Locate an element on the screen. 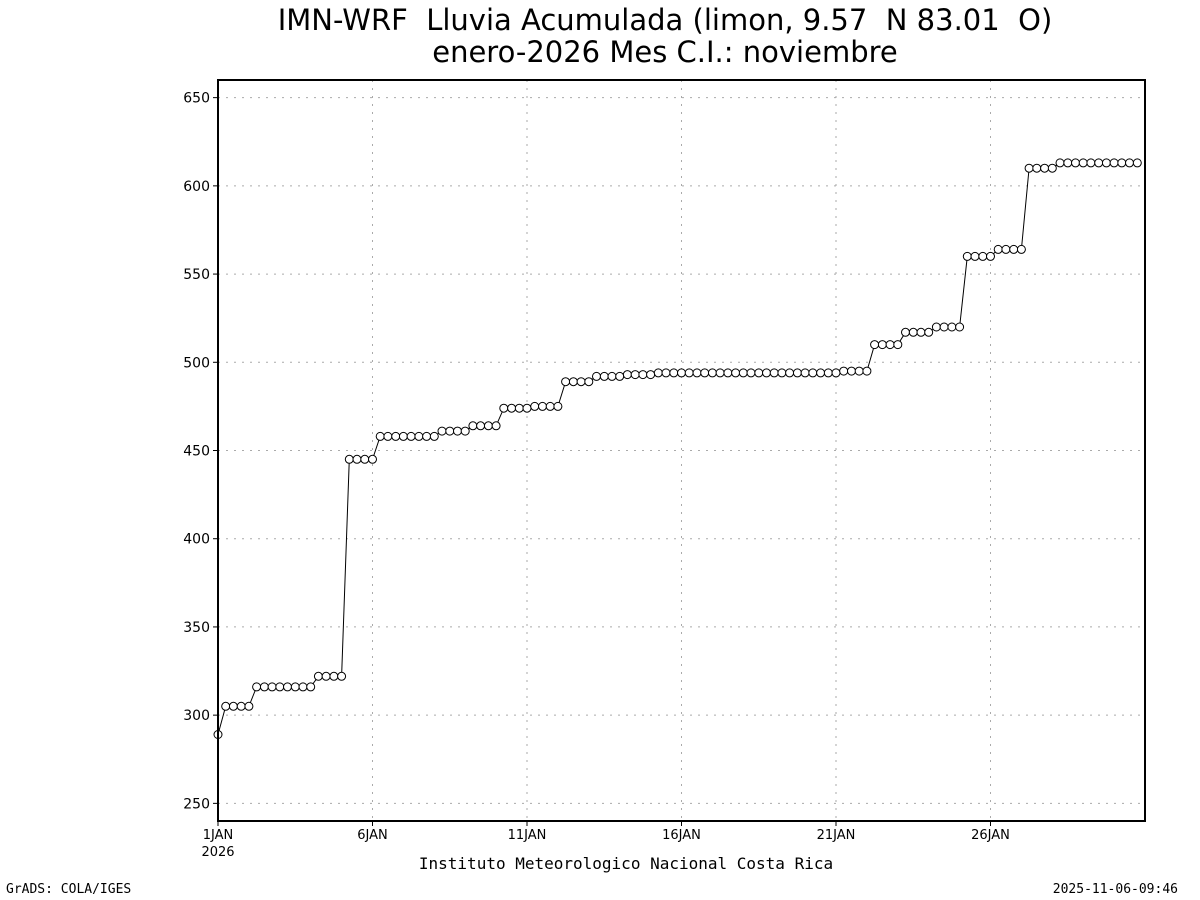 Image resolution: width=1200 pixels, height=900 pixels. y-tick-label: 500 is located at coordinates (196, 363).